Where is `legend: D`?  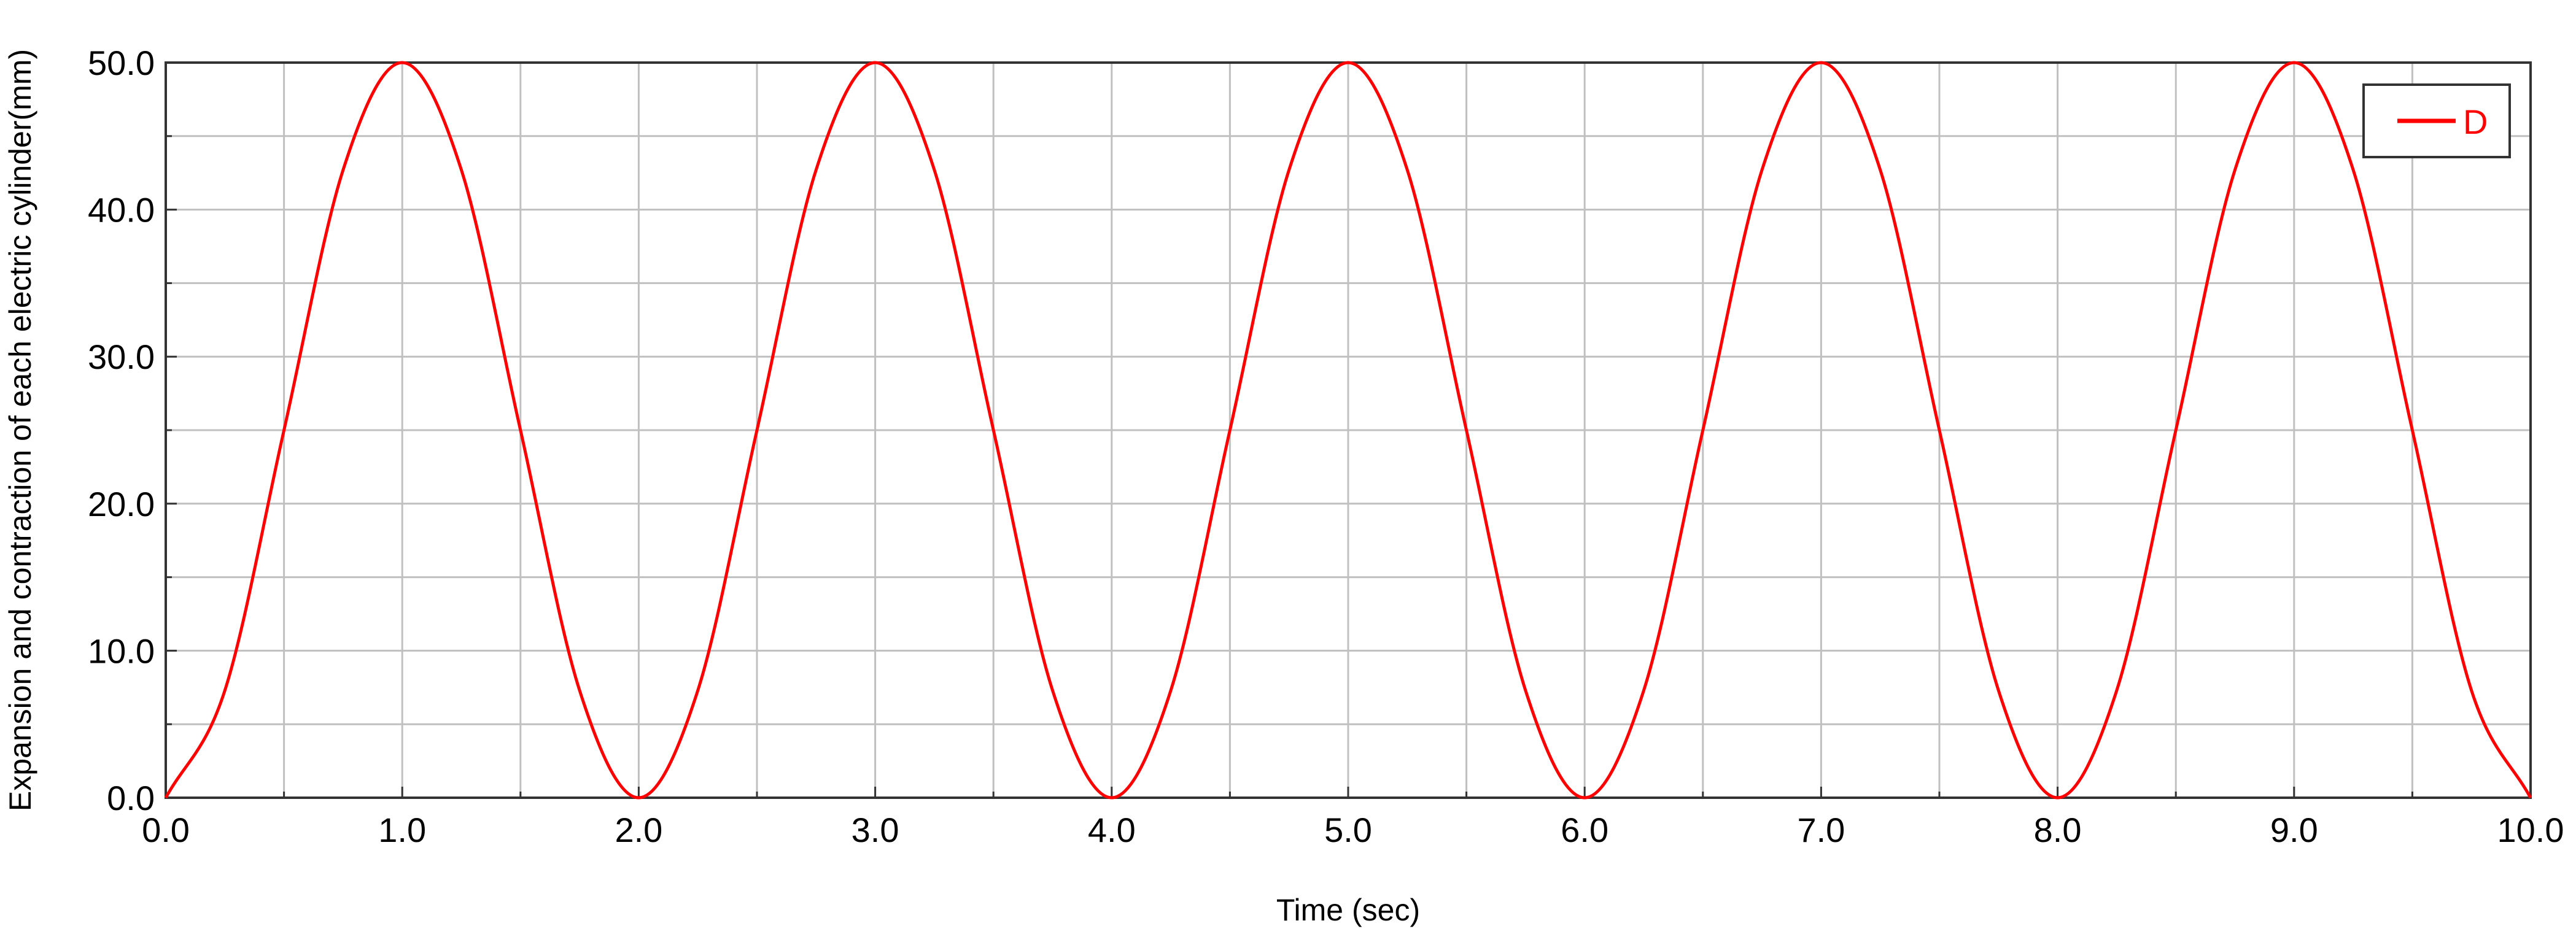 legend: D is located at coordinates (2436, 120).